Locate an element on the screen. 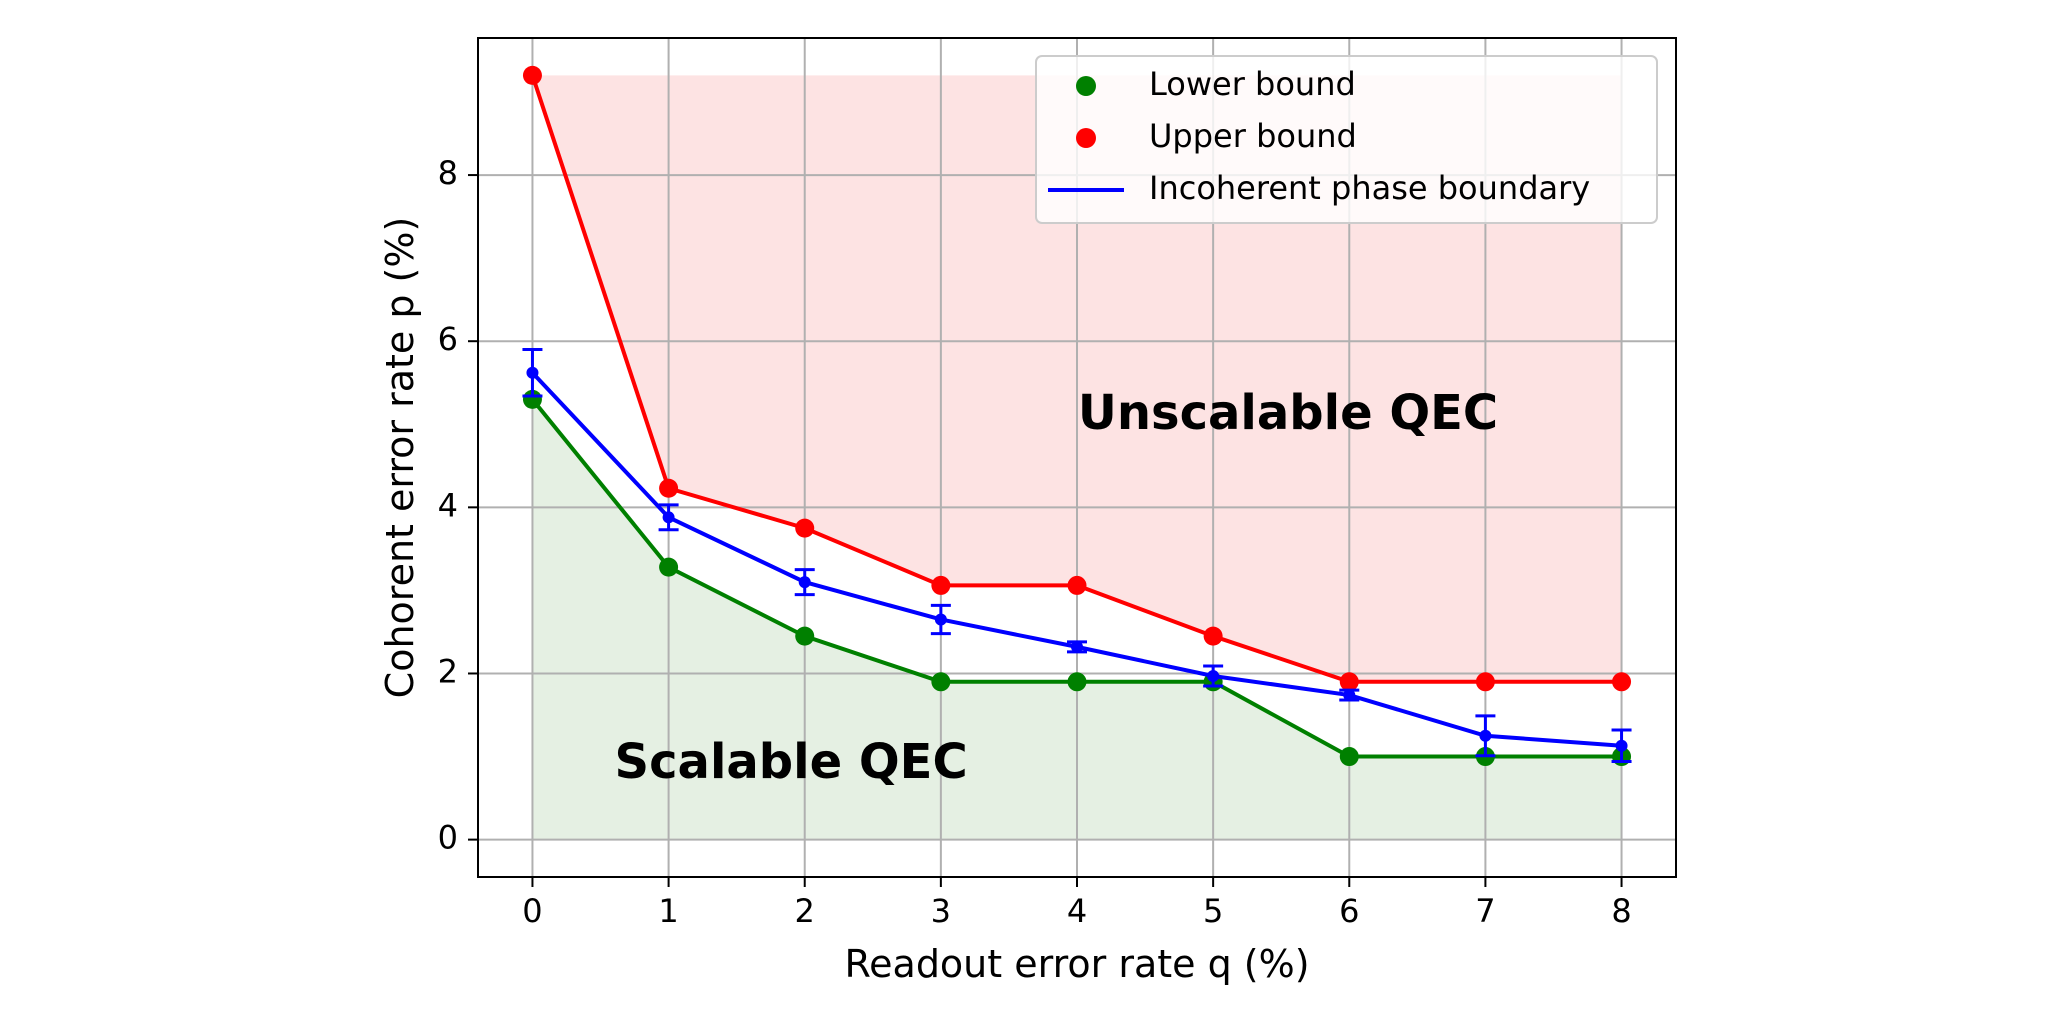 The width and height of the screenshot is (2048, 1024). y-tick-label: 2 is located at coordinates (448, 671).